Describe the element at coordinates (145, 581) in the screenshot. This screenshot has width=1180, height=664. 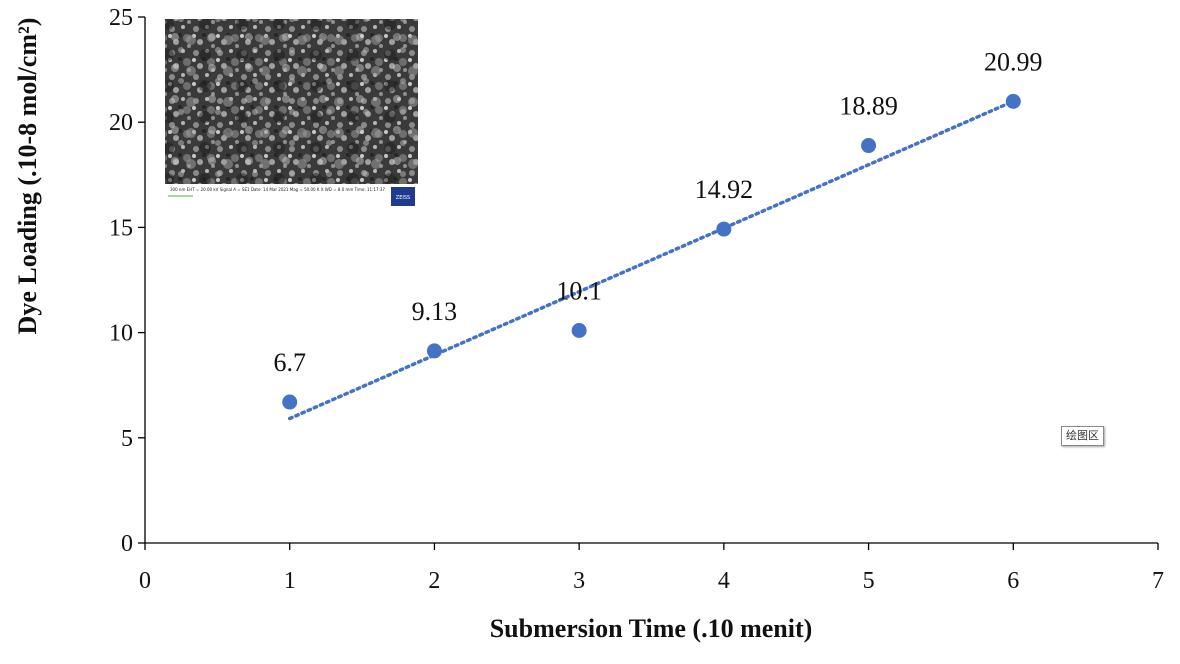
I see `x-tick-label: 0` at that location.